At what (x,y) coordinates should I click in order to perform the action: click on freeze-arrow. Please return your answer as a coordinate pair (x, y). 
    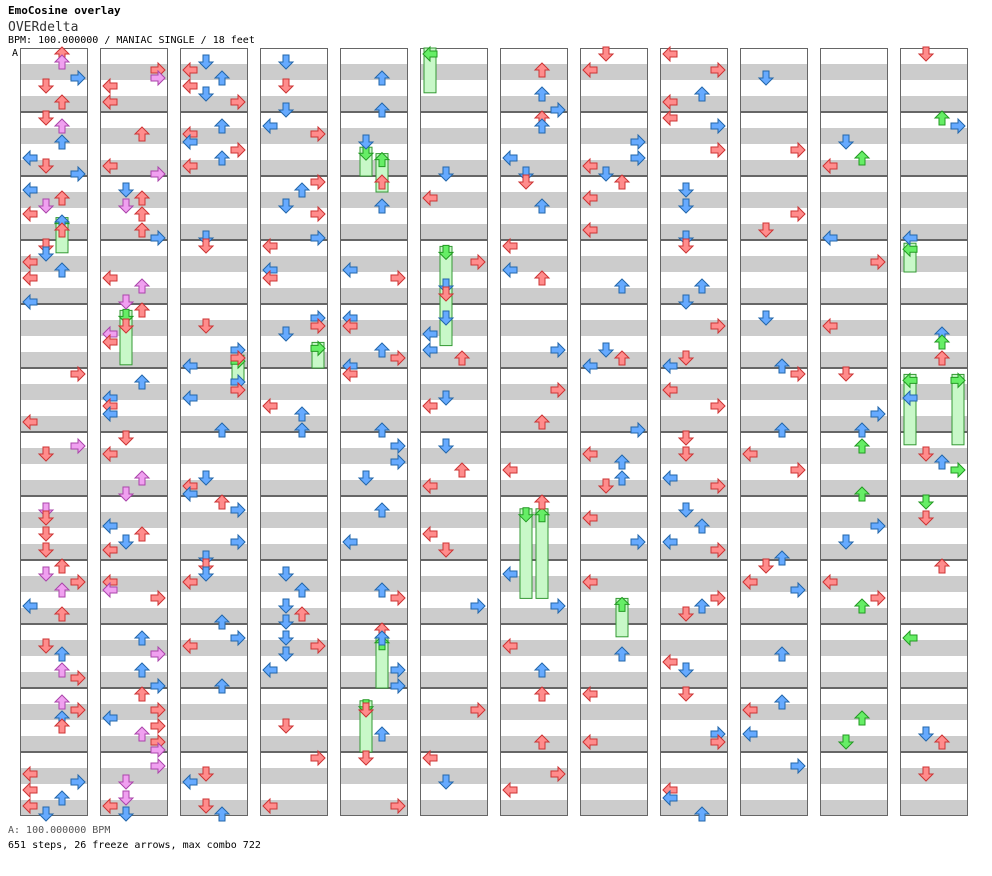
    Looking at the image, I should click on (542, 515).